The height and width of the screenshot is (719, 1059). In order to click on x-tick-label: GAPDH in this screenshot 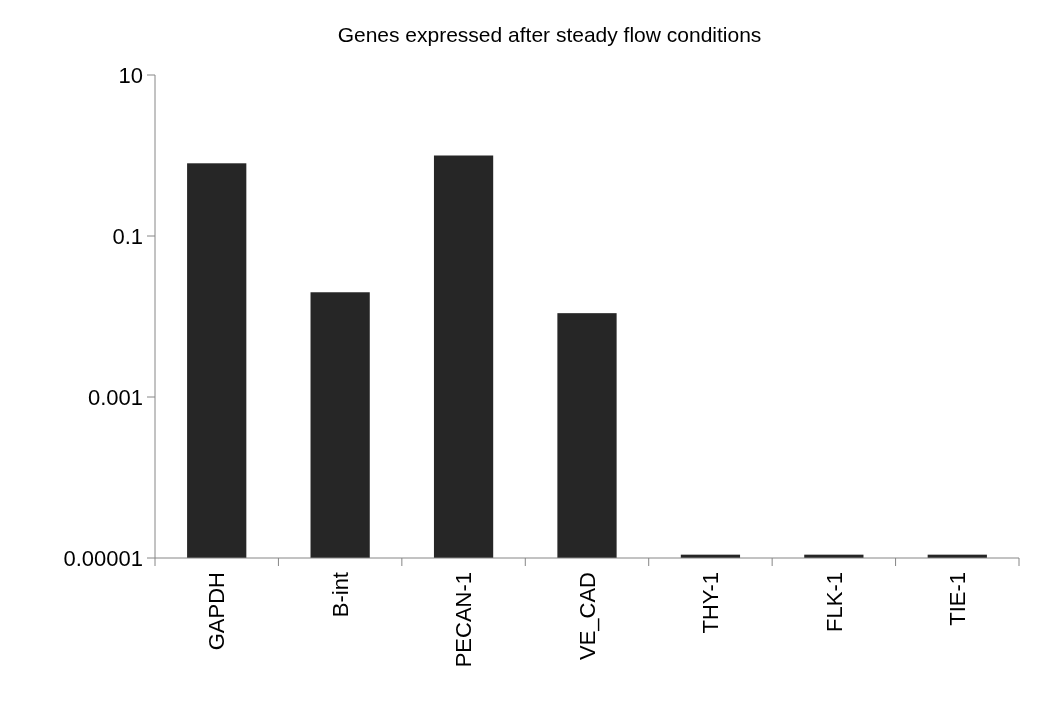, I will do `click(217, 611)`.